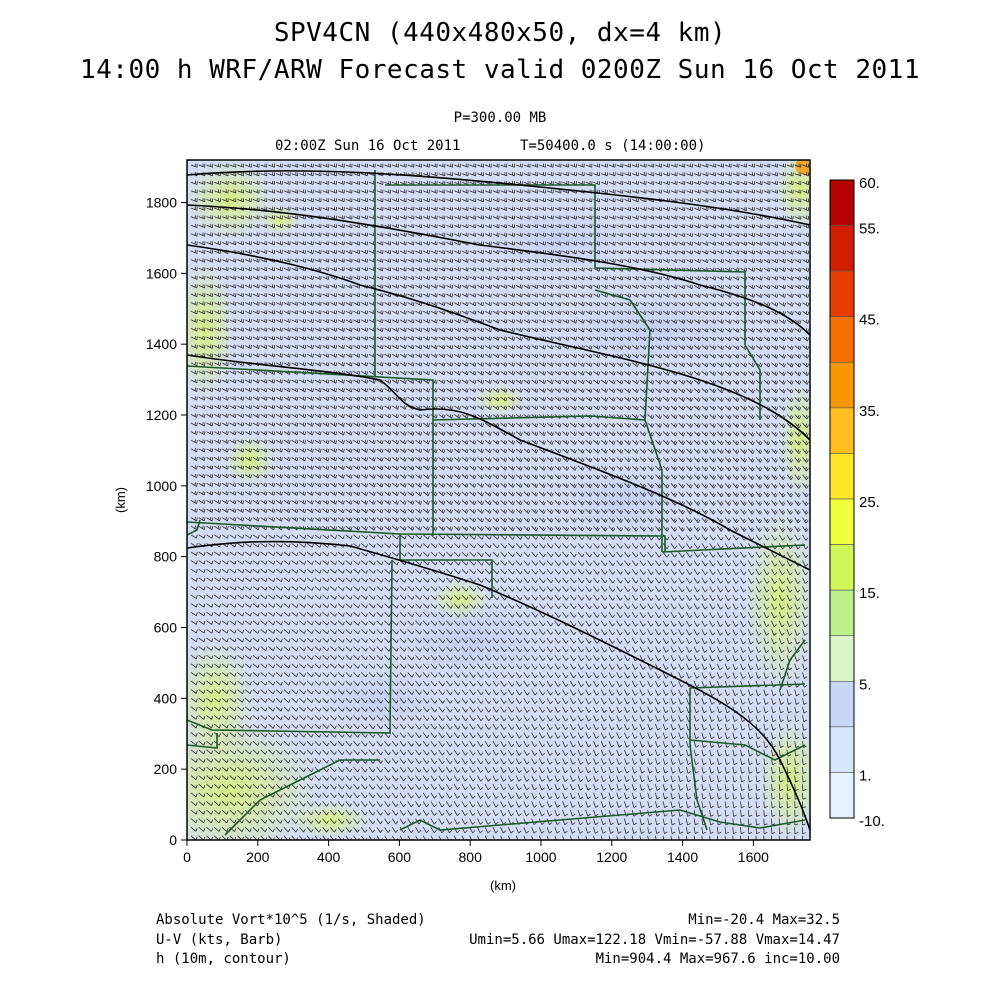 The image size is (1000, 1000). What do you see at coordinates (161, 486) in the screenshot?
I see `y-tick-label: 1000` at bounding box center [161, 486].